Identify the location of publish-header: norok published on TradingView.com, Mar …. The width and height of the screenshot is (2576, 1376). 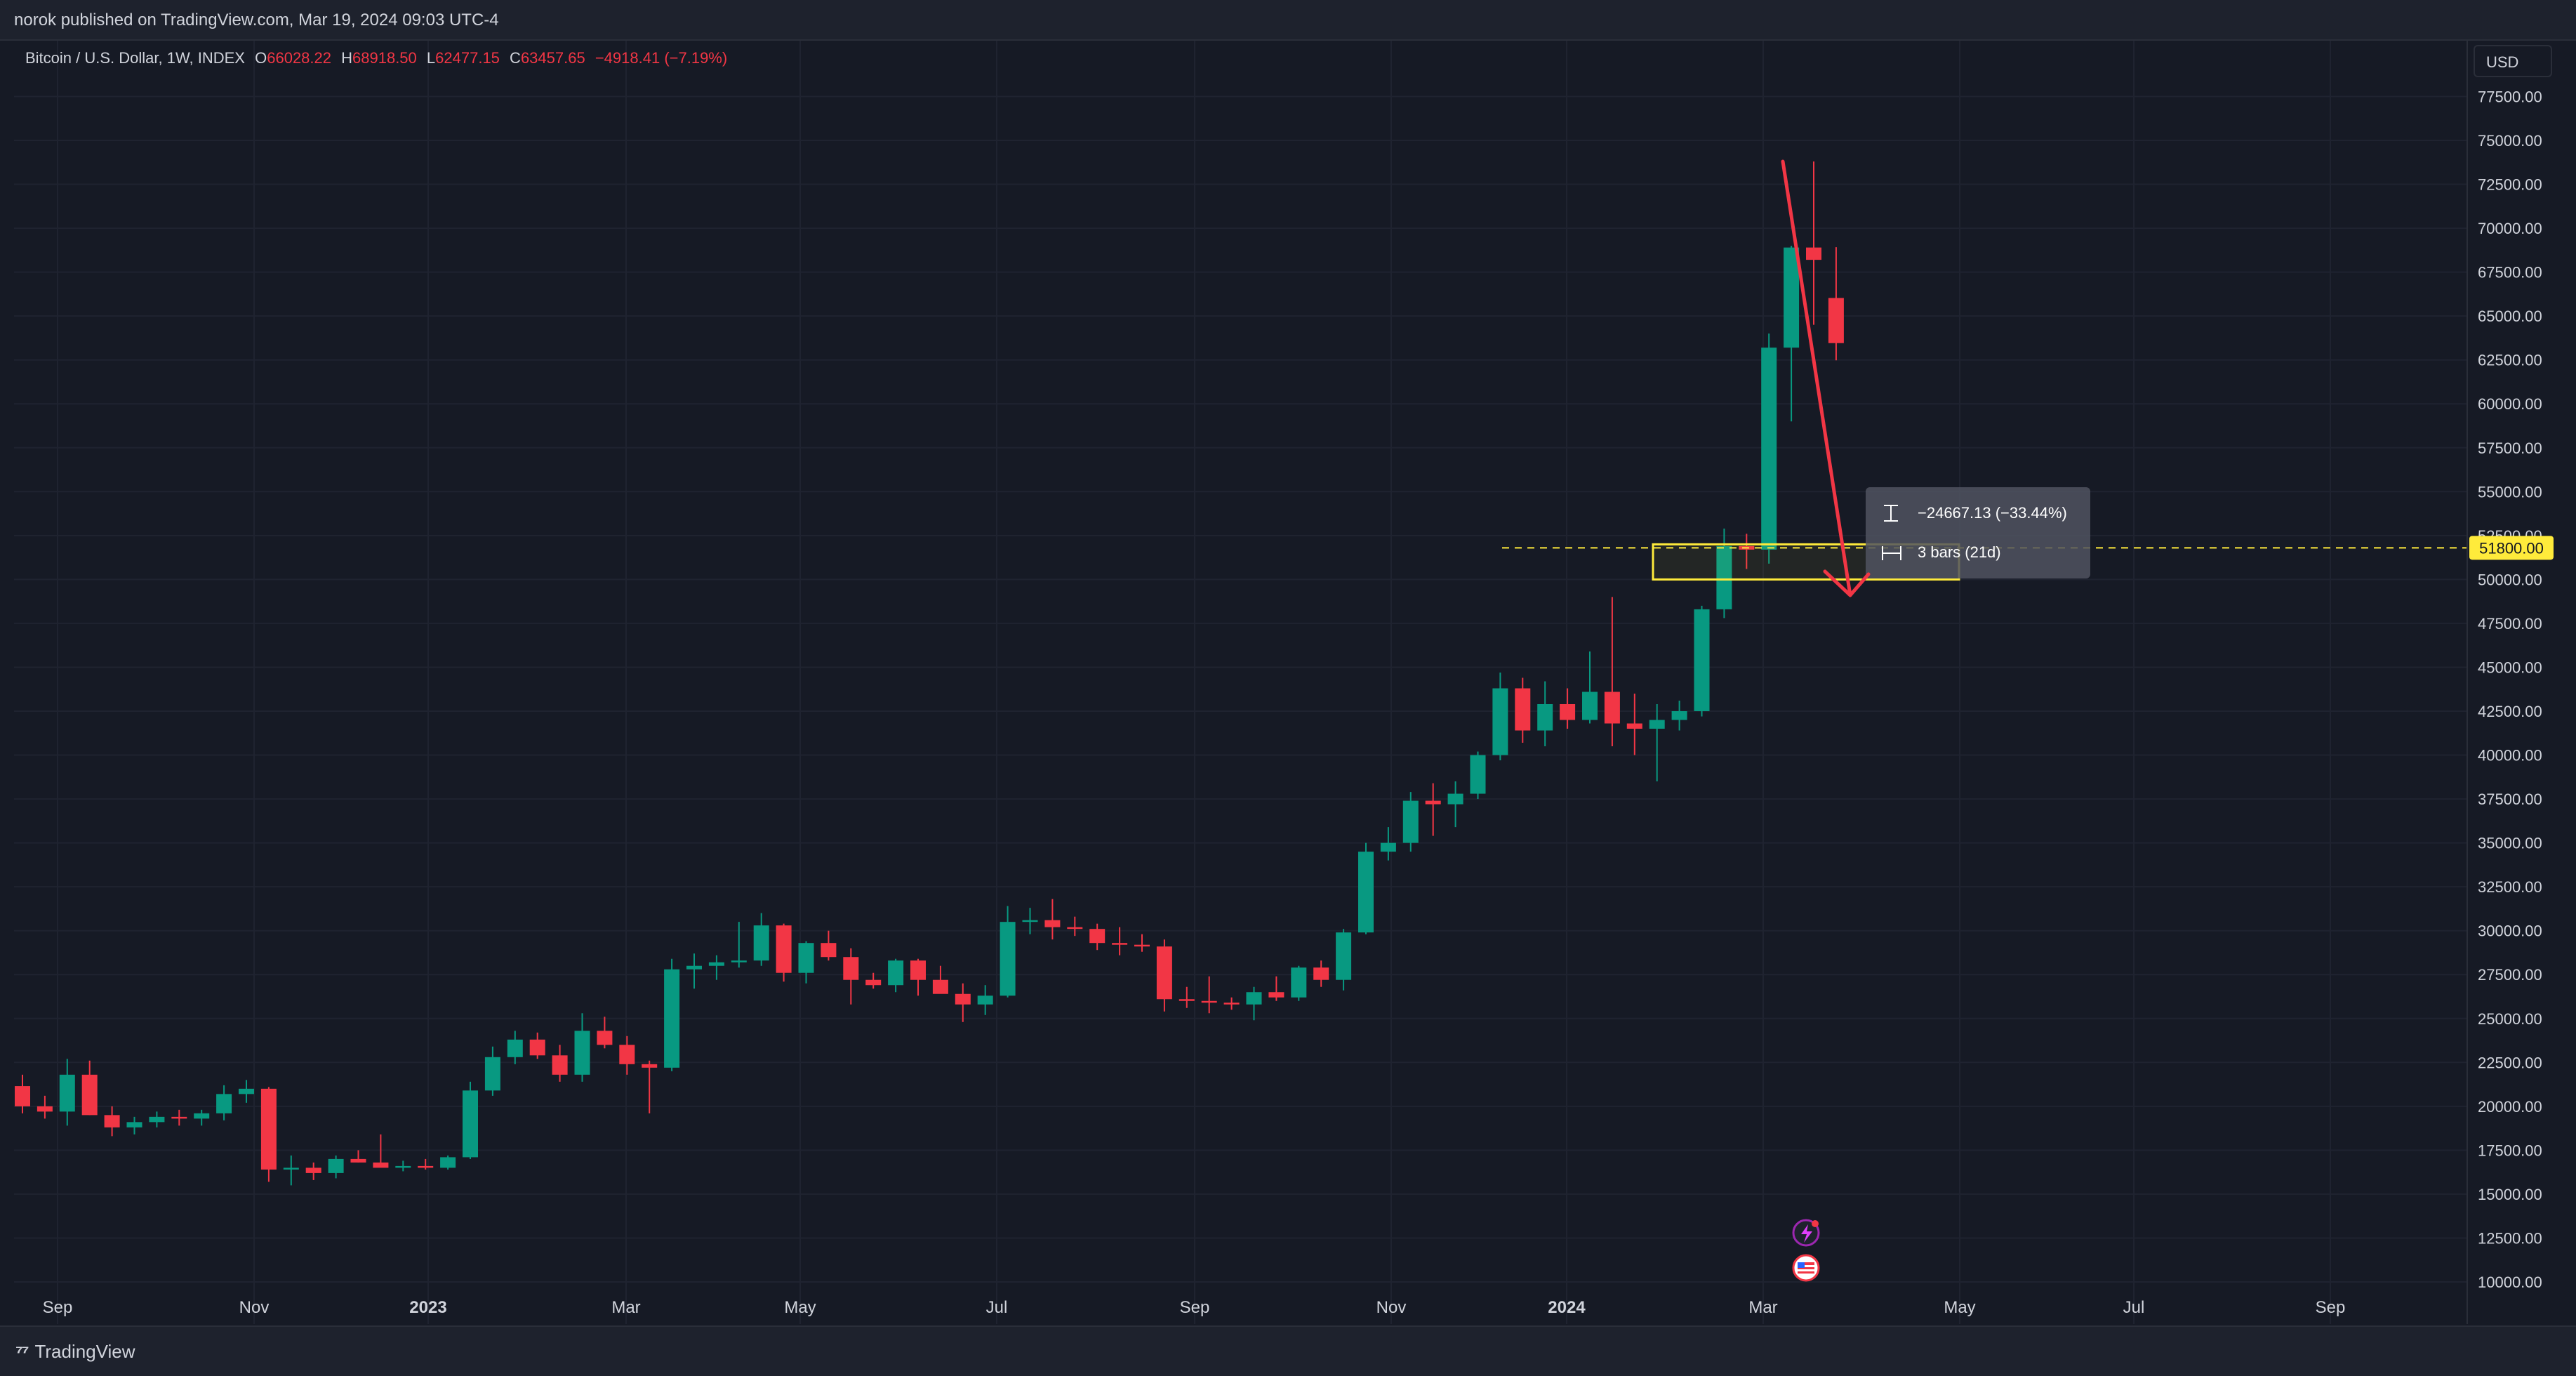
(1288, 20).